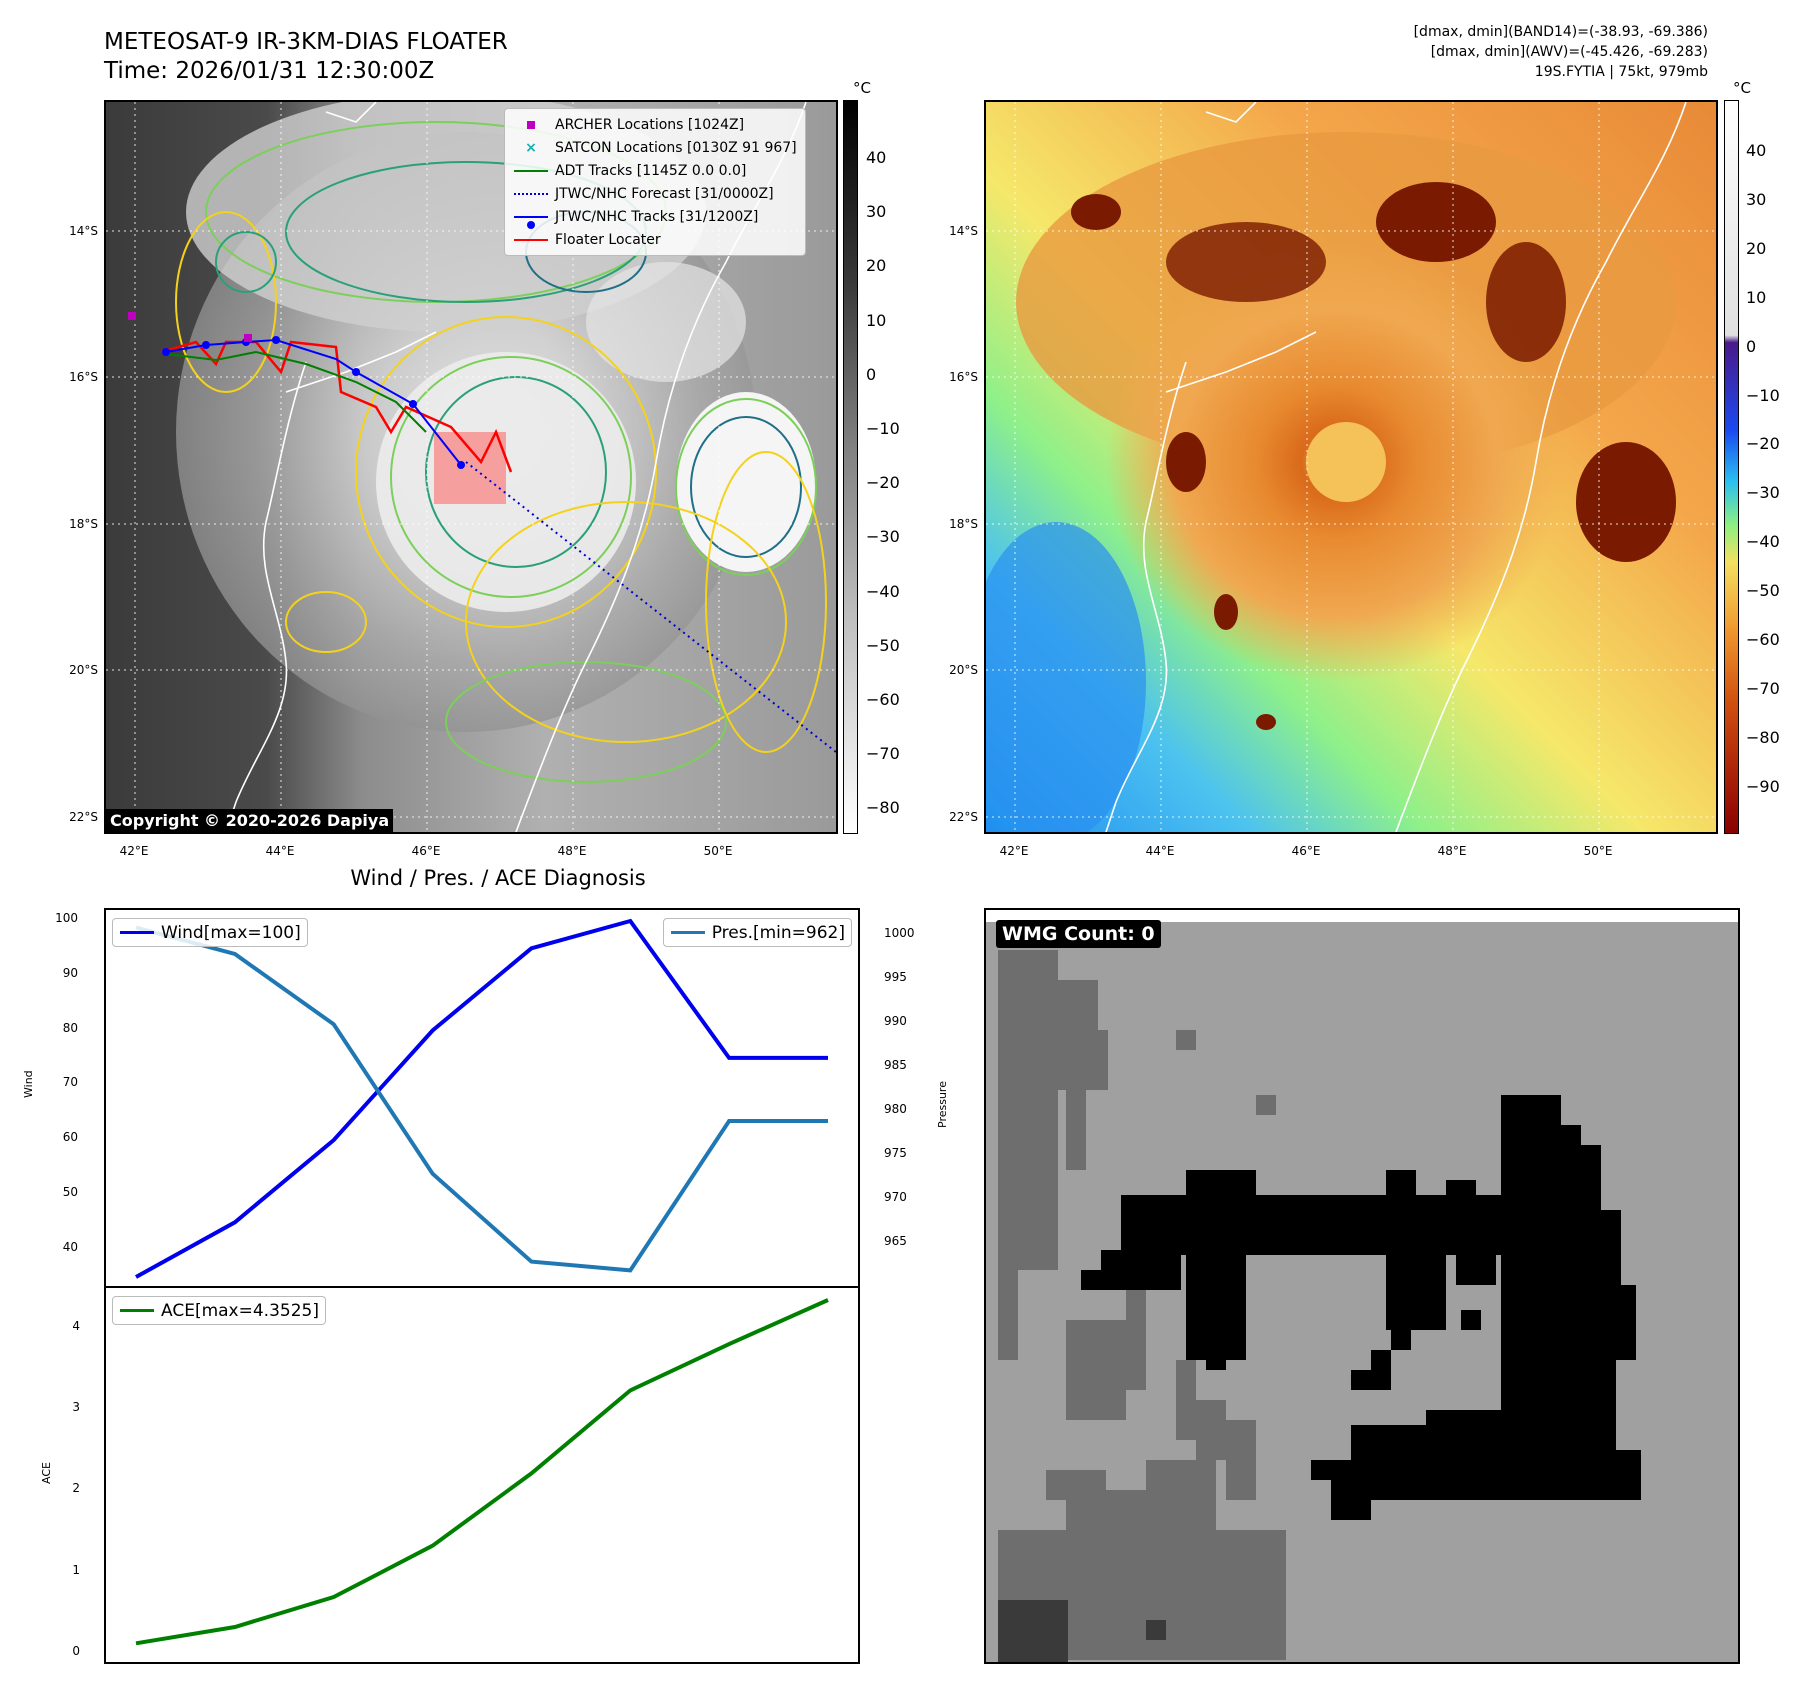 The image size is (1797, 1690). What do you see at coordinates (70, 1082) in the screenshot?
I see `wind-tick-label: 70` at bounding box center [70, 1082].